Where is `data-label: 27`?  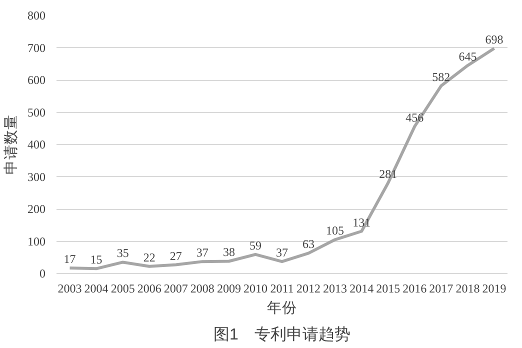 data-label: 27 is located at coordinates (176, 255).